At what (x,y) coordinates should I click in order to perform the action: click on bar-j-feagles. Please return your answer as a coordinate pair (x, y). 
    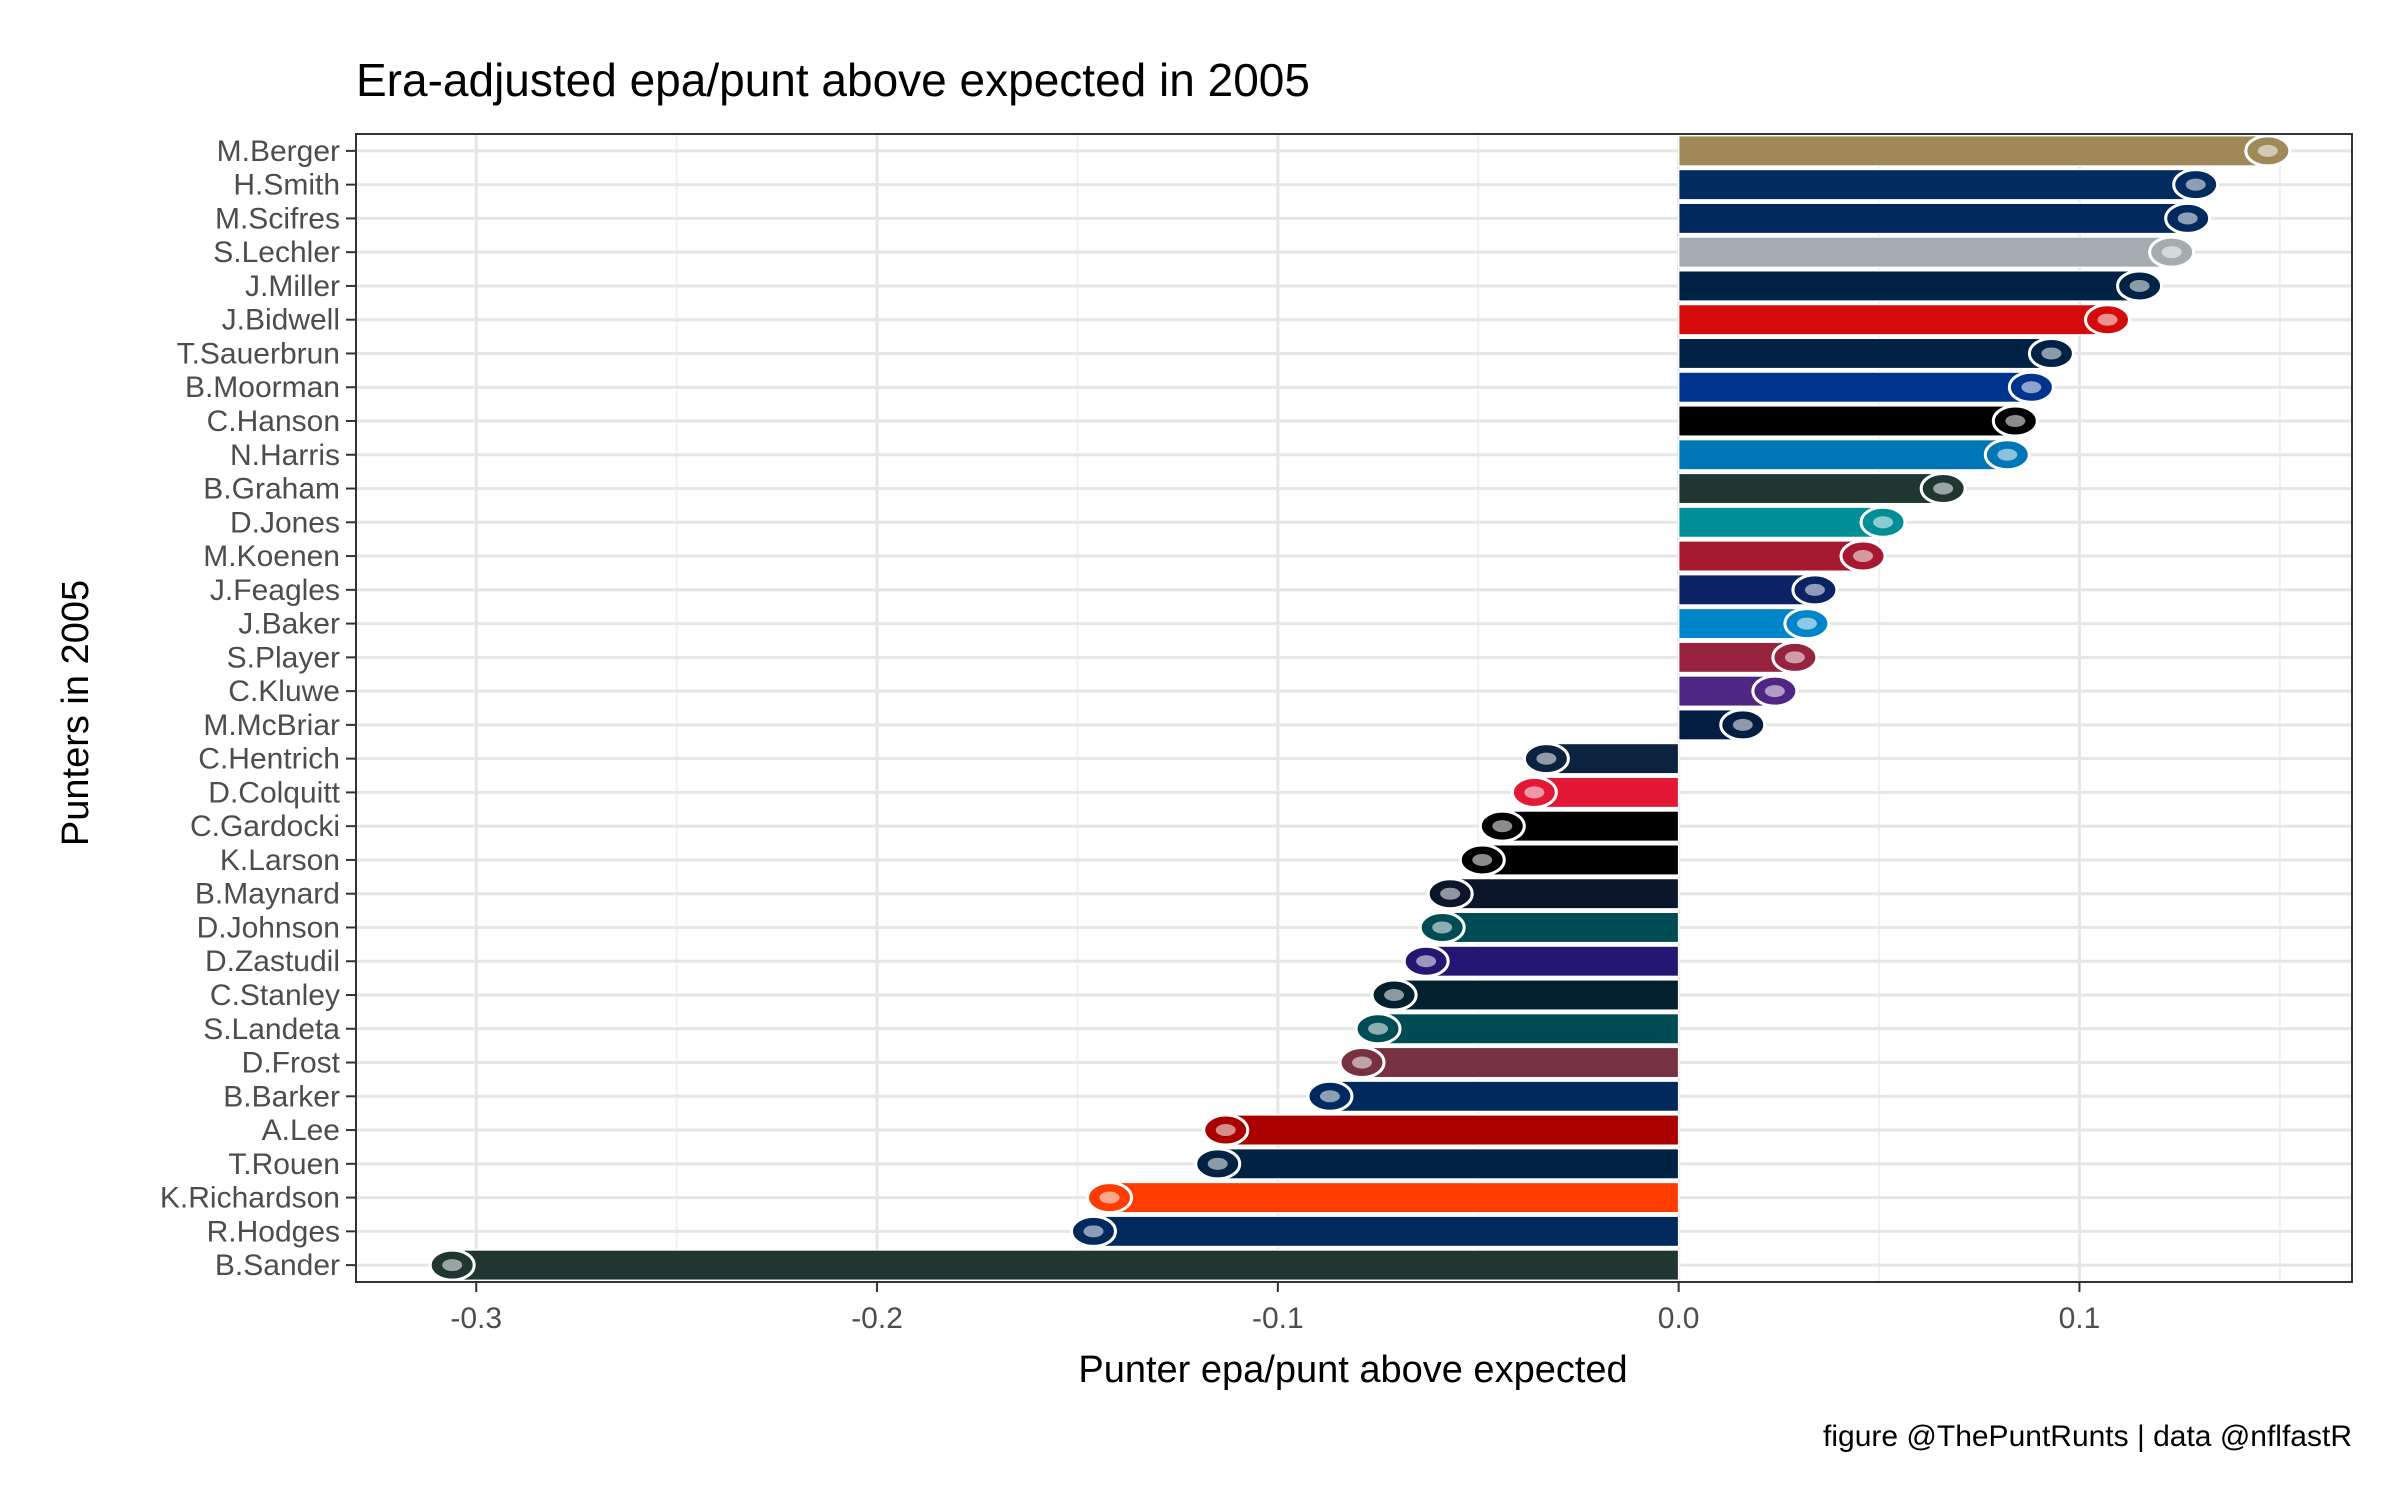
    Looking at the image, I should click on (1748, 589).